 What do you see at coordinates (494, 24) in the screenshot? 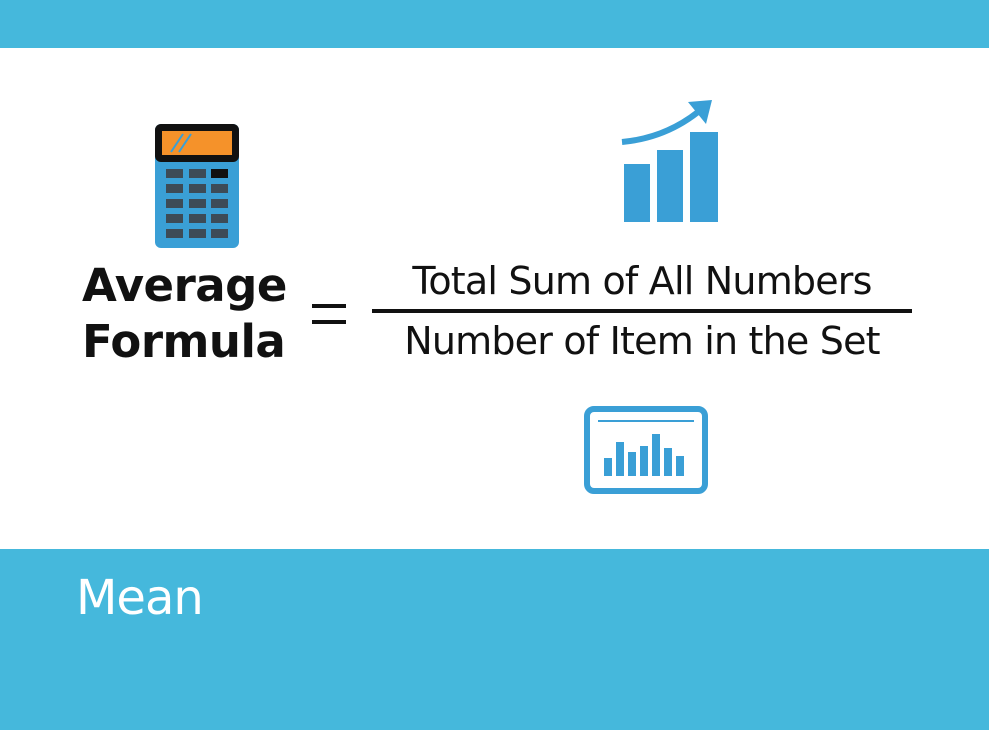
I see `top-band` at bounding box center [494, 24].